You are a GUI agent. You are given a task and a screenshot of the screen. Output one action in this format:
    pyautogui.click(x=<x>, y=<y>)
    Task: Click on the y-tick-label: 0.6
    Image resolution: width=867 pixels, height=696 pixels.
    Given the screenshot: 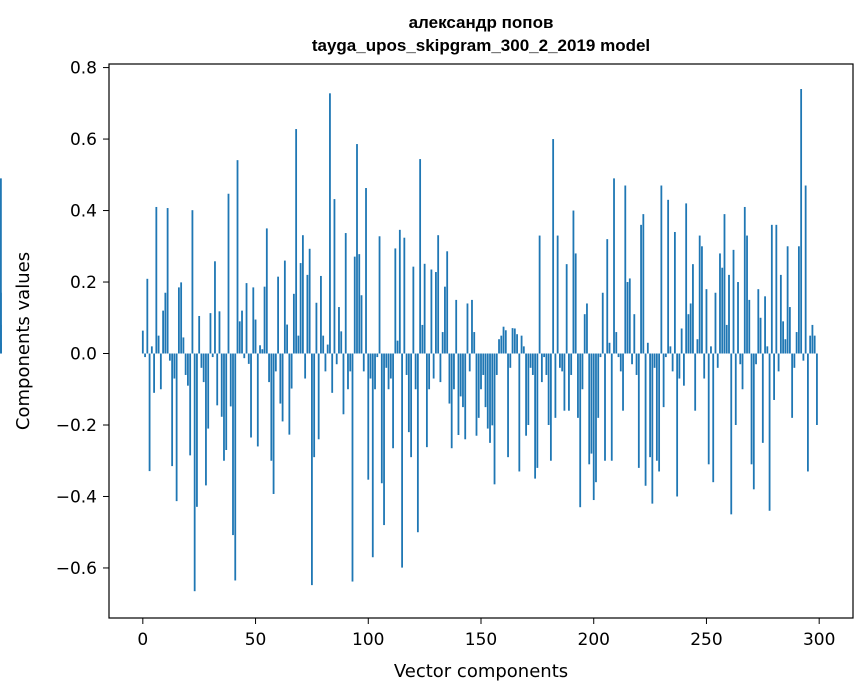 What is the action you would take?
    pyautogui.click(x=83, y=140)
    